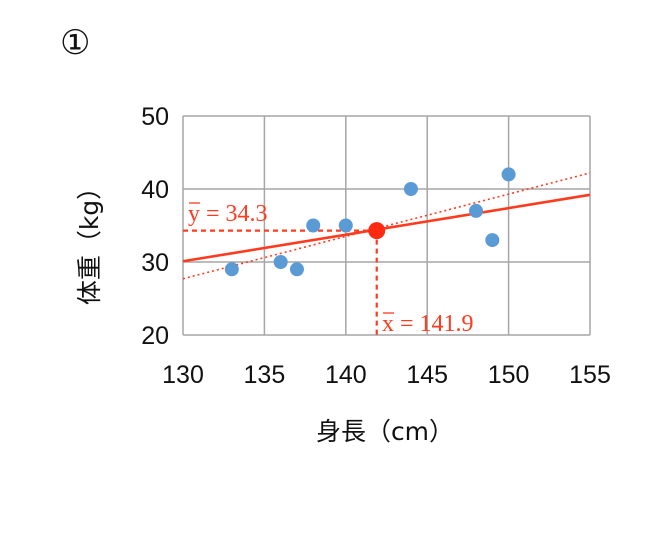  I want to click on dotted-line, so click(386, 226).